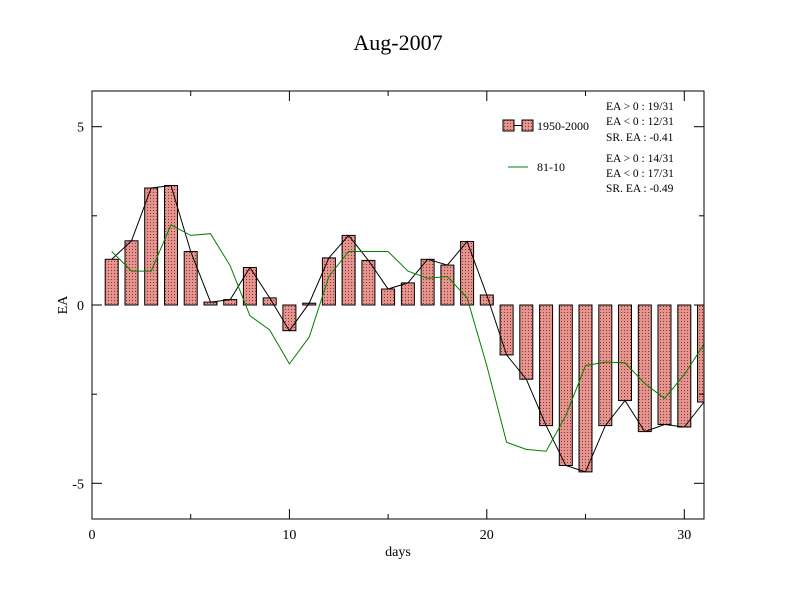  I want to click on x-tick-label-10: 10, so click(289, 535).